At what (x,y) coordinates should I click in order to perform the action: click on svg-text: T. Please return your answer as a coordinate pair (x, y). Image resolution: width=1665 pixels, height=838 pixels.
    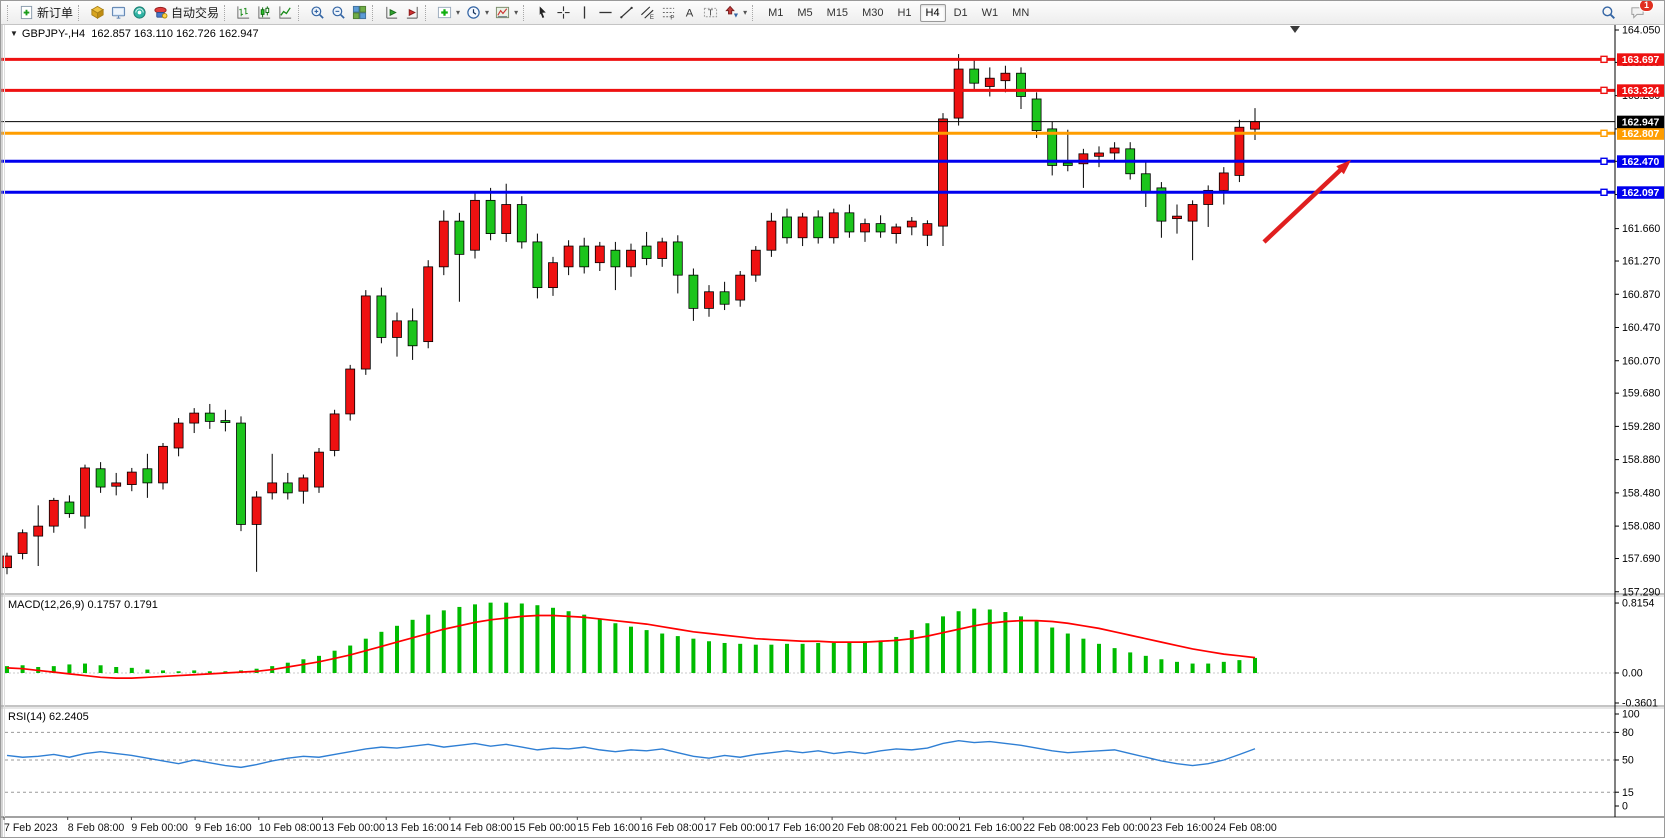
    Looking at the image, I should click on (710, 12).